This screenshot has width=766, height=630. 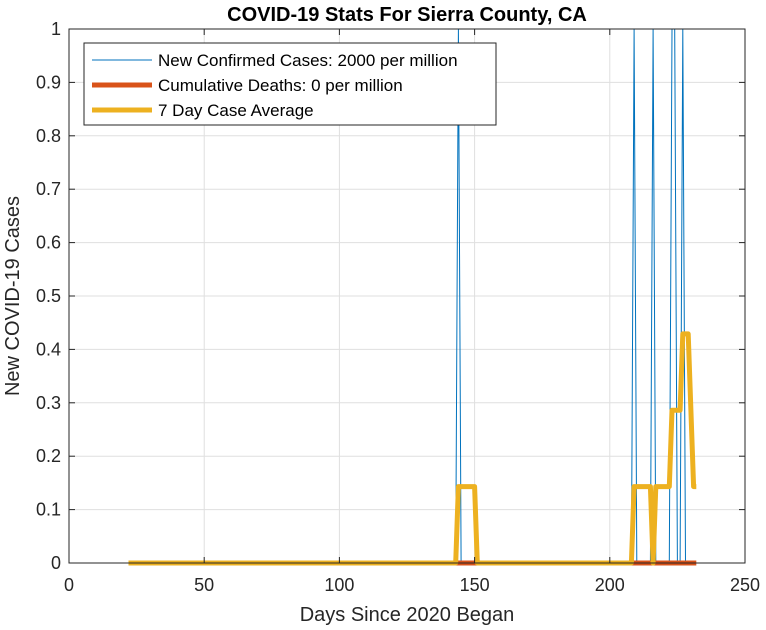 I want to click on legend-entry-label: New Confirmed Cases: 2000 per million, so click(x=308, y=60).